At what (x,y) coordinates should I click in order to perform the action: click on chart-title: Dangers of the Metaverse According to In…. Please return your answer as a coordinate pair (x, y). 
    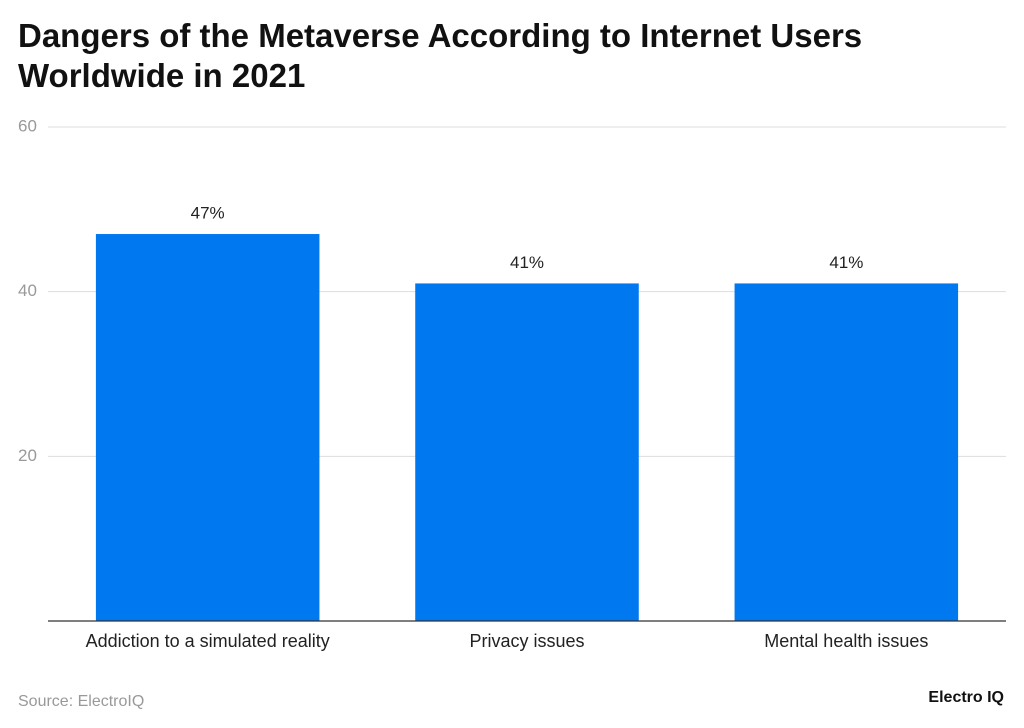
    Looking at the image, I should click on (440, 55).